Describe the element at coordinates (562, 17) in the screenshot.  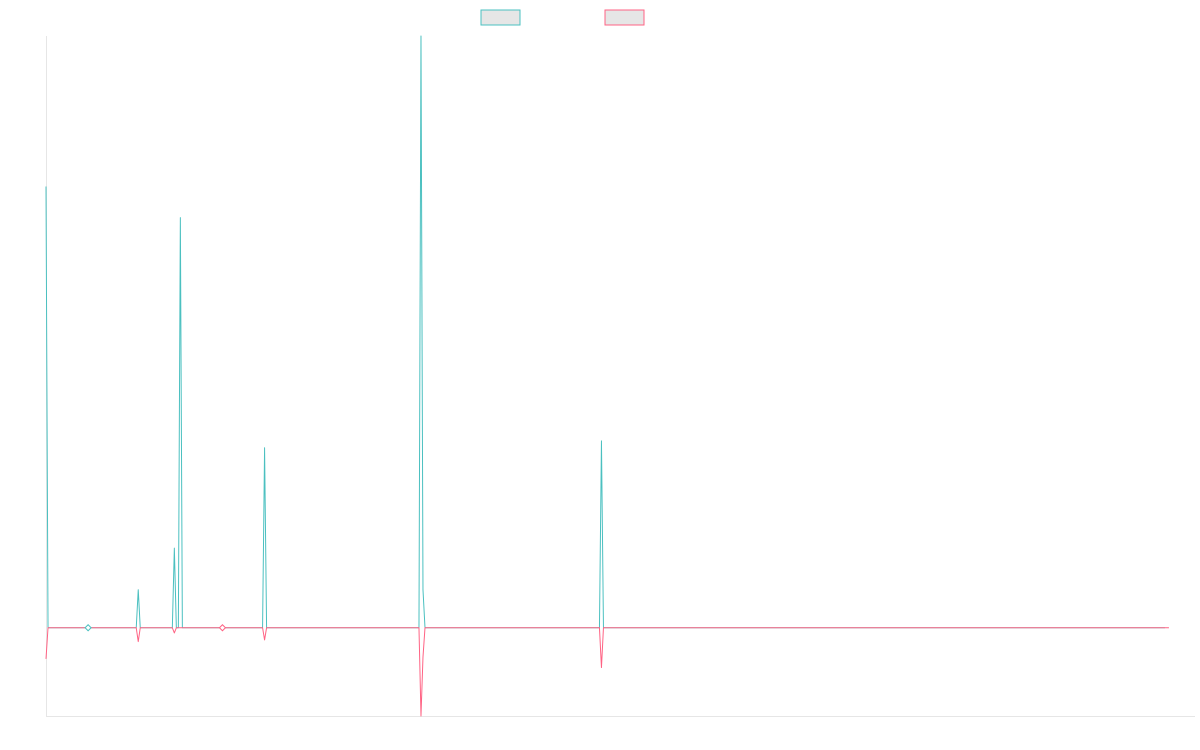
I see `legend` at that location.